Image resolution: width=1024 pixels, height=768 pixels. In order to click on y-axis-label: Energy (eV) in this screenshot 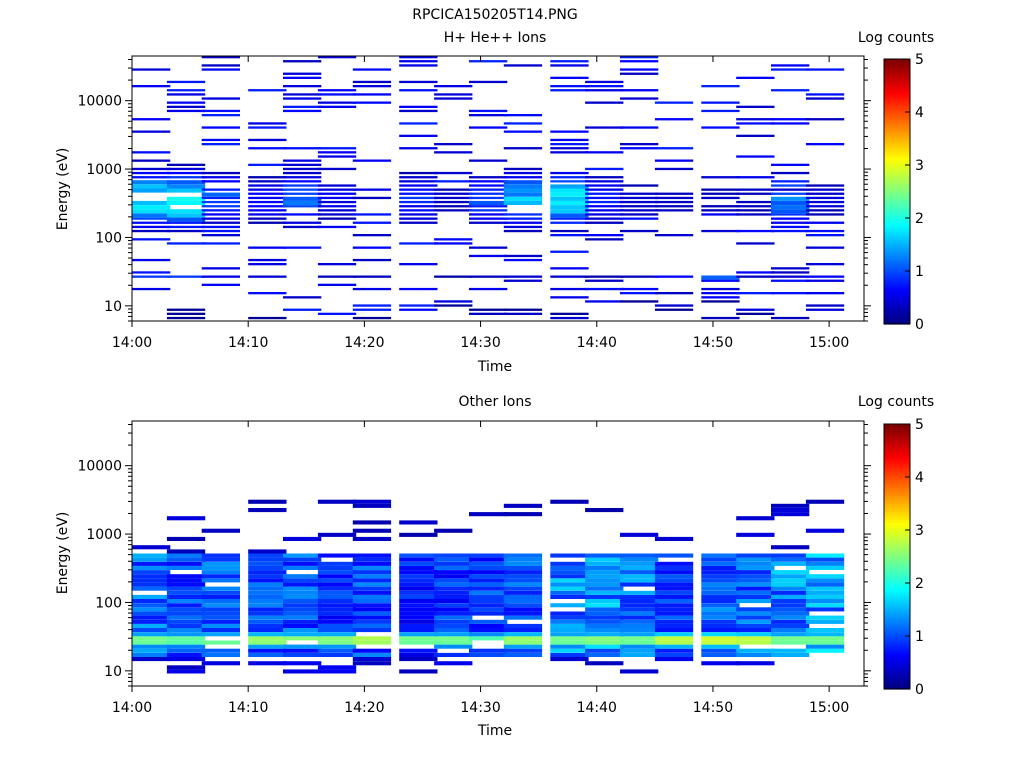, I will do `click(63, 189)`.